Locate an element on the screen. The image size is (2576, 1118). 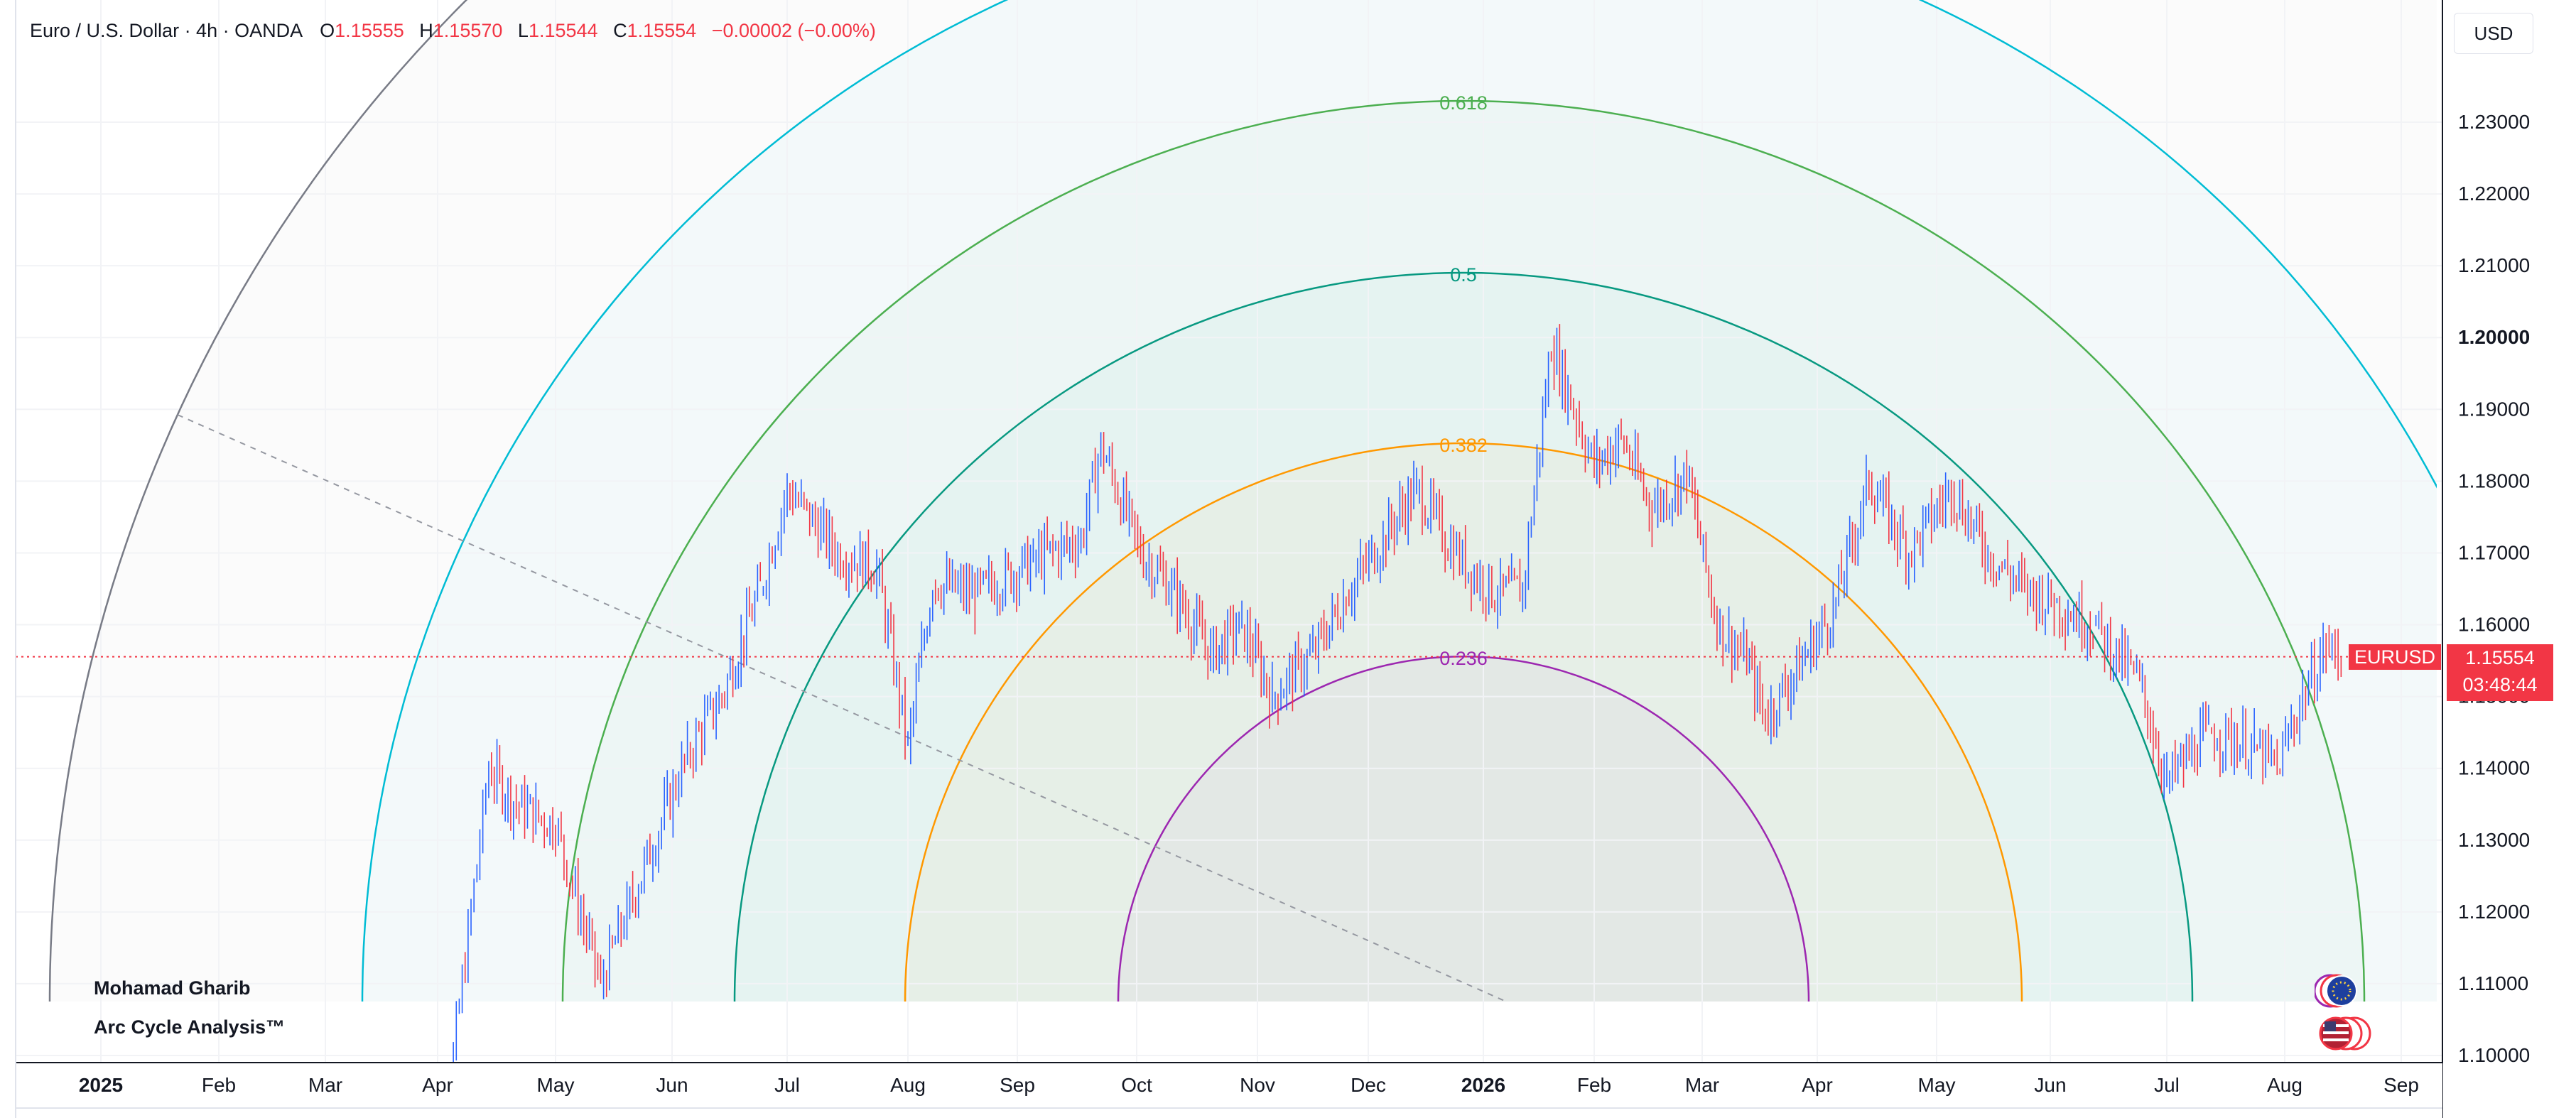
price-tick-label: 1.11000 is located at coordinates (2493, 983).